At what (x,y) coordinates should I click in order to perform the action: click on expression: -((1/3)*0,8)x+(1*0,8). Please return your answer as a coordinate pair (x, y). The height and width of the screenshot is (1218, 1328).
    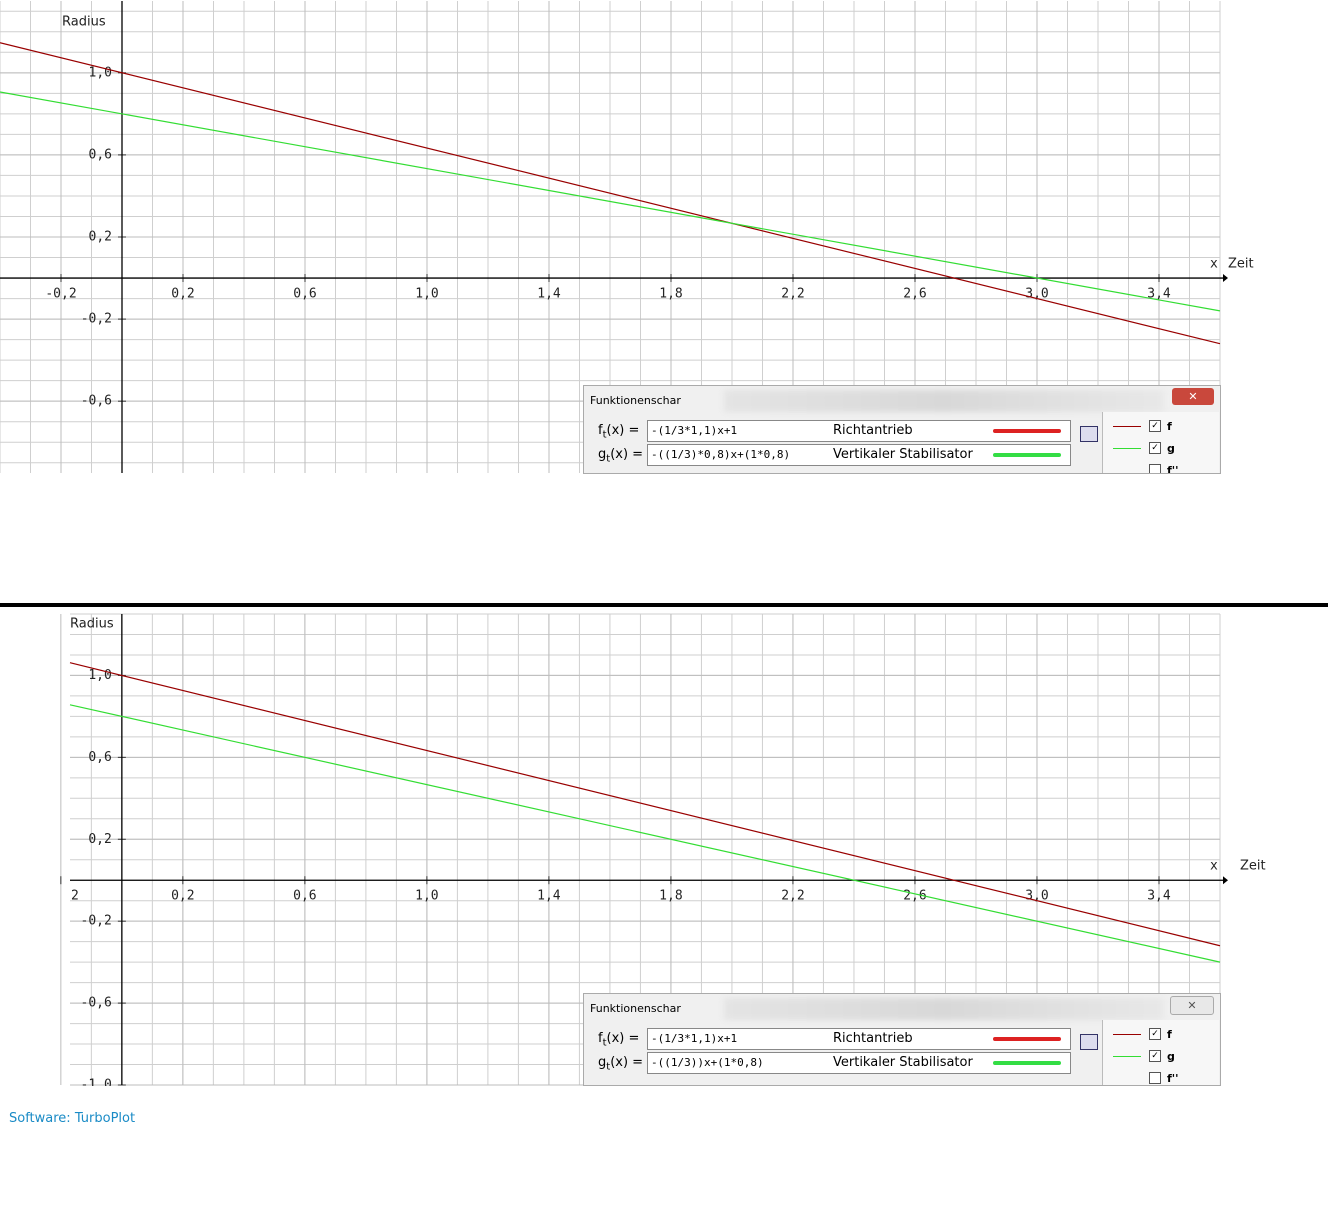
    Looking at the image, I should click on (721, 454).